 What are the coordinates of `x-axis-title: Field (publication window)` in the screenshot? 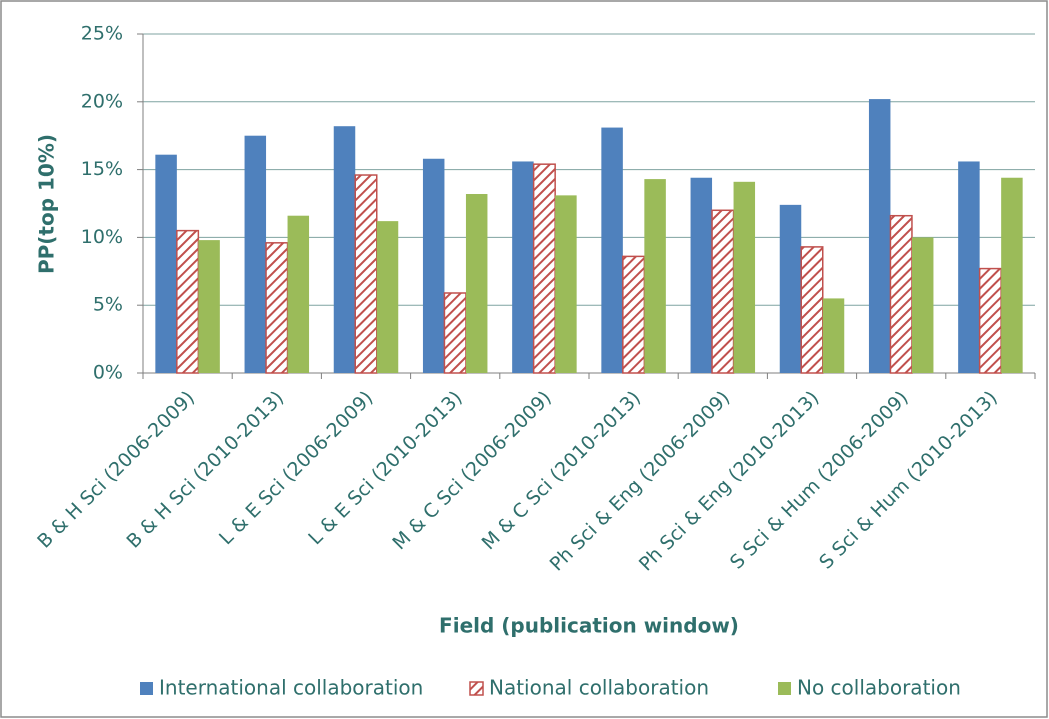 It's located at (589, 626).